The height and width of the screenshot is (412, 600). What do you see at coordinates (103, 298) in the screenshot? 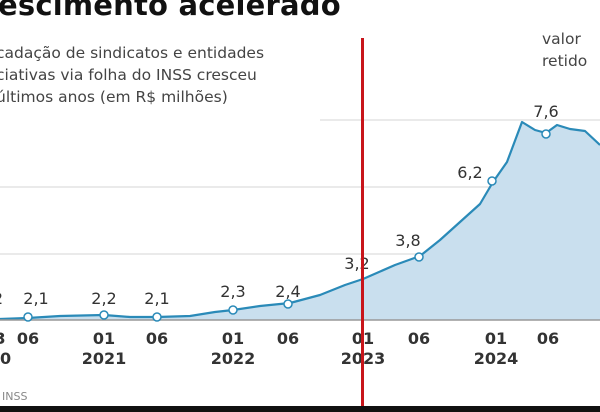
I see `svg-text: 2,2` at bounding box center [103, 298].